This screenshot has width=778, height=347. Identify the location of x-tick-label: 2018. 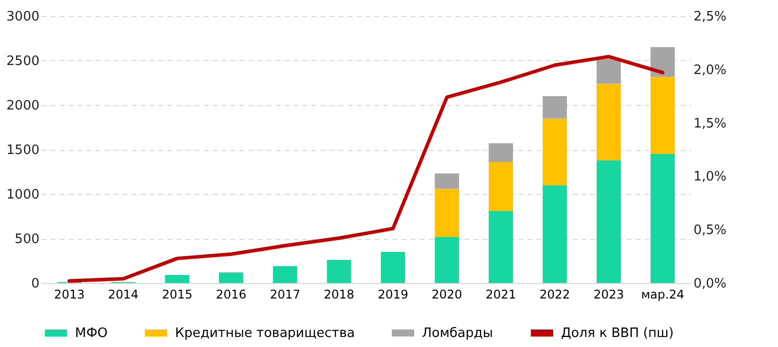
(339, 295).